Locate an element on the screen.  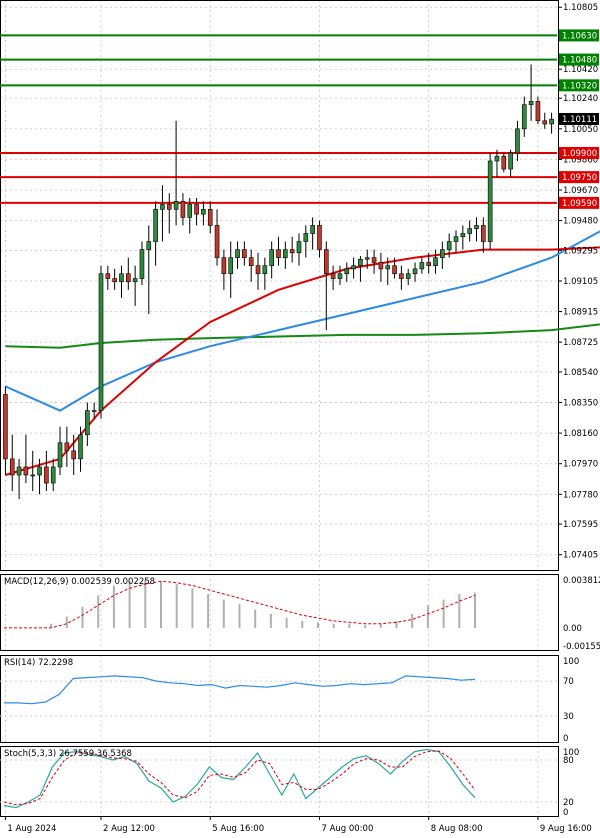
level-label: 1.10480 is located at coordinates (579, 61).